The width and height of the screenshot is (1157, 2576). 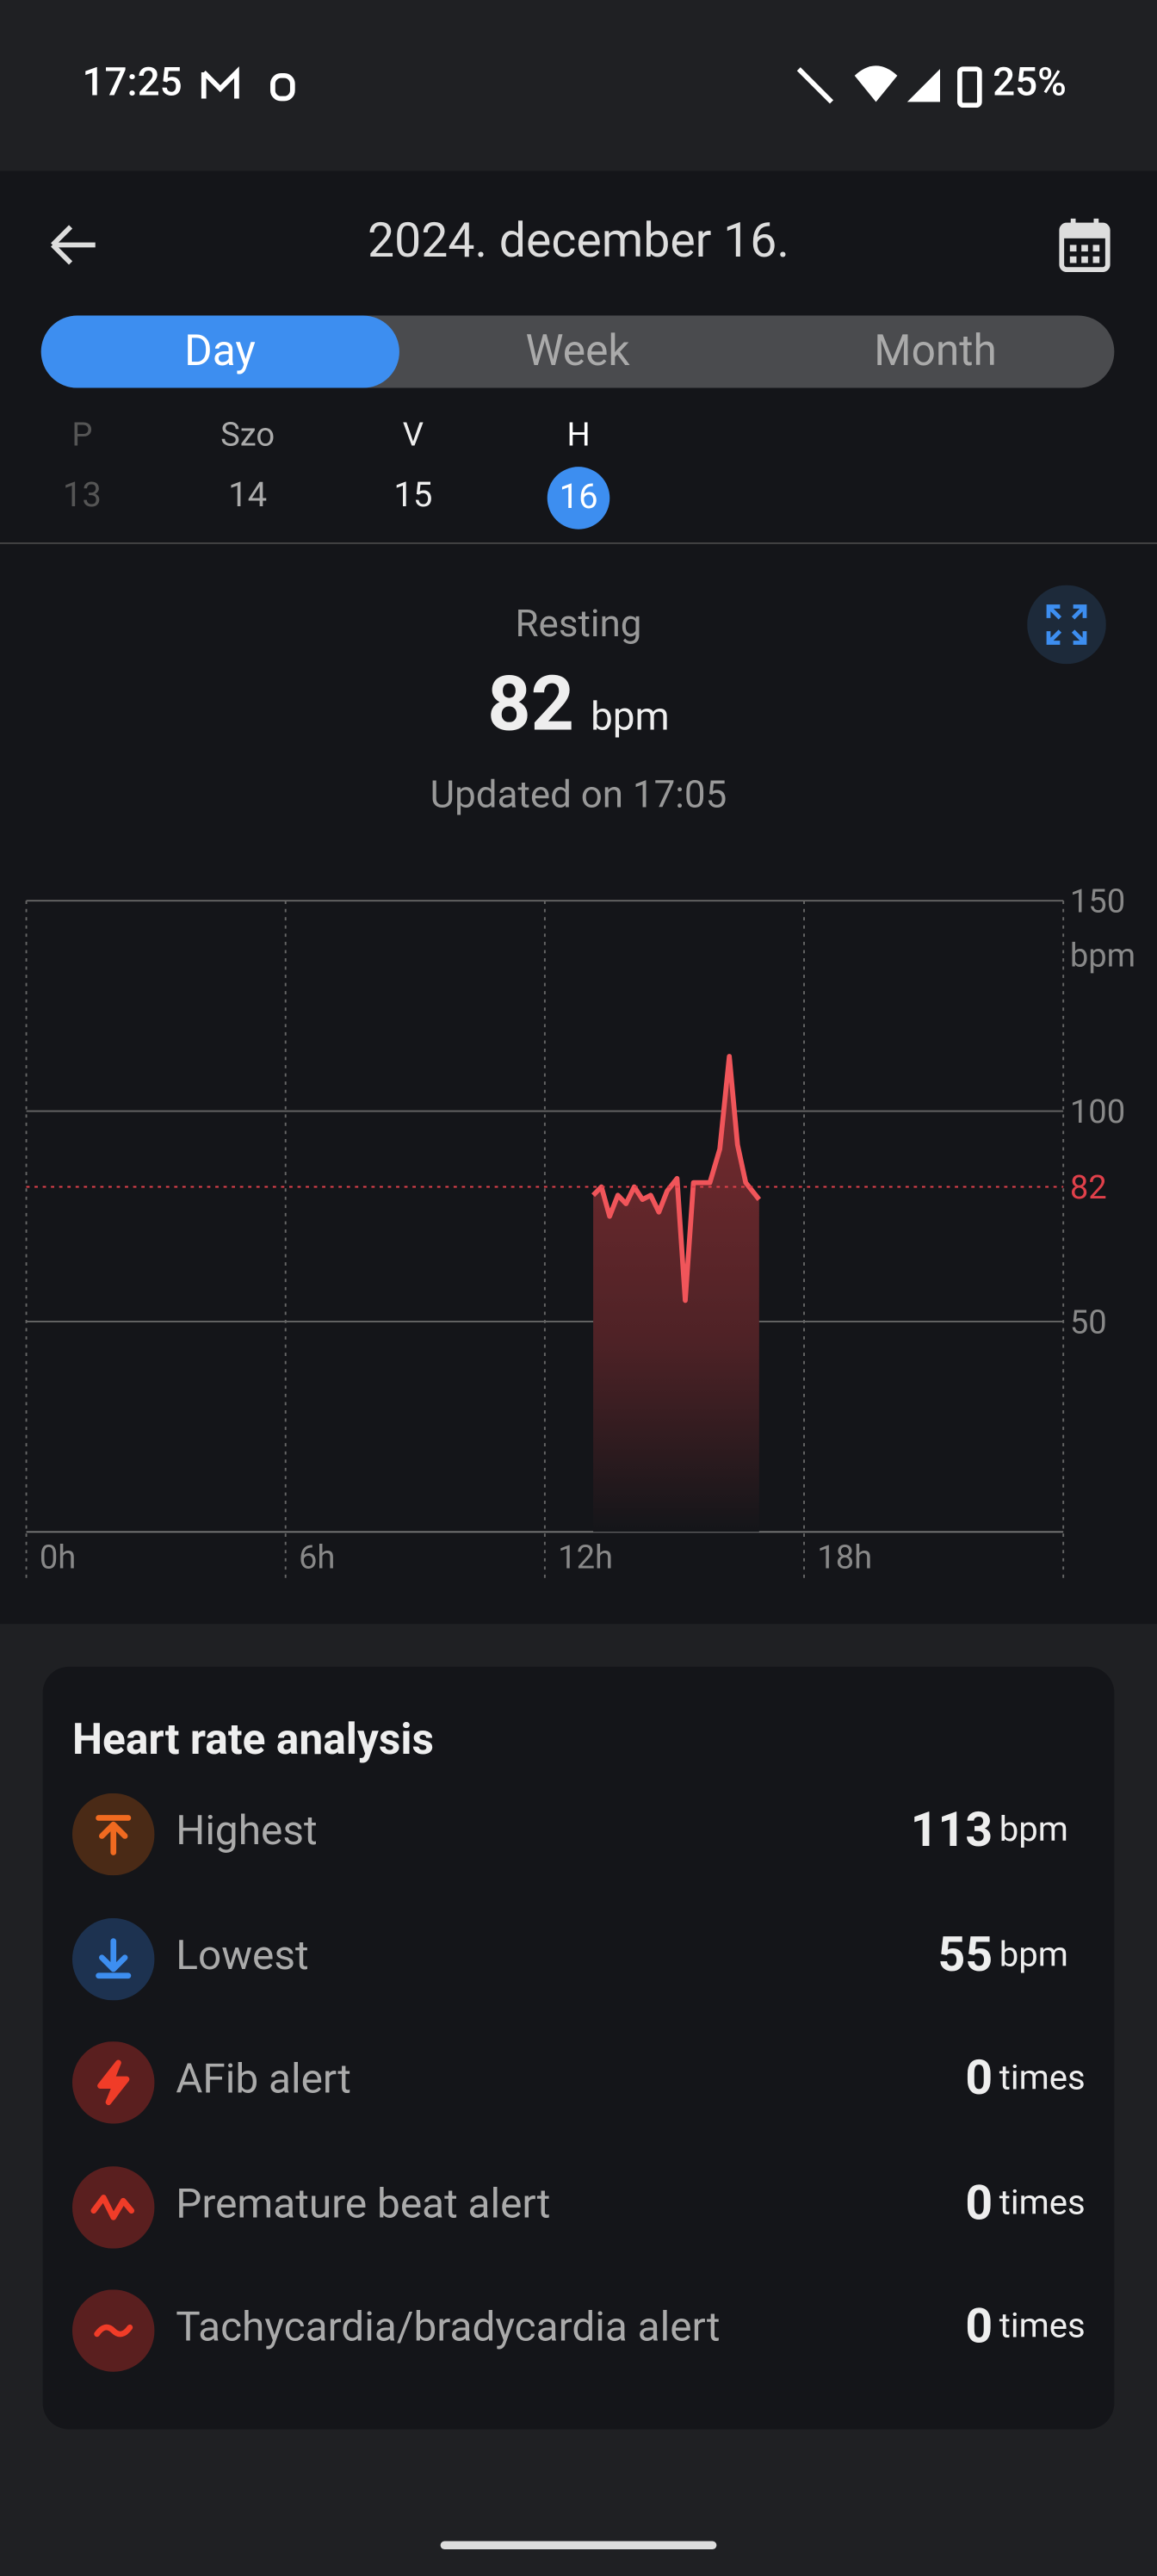 What do you see at coordinates (58, 1558) in the screenshot?
I see `x-tick-label: 0h` at bounding box center [58, 1558].